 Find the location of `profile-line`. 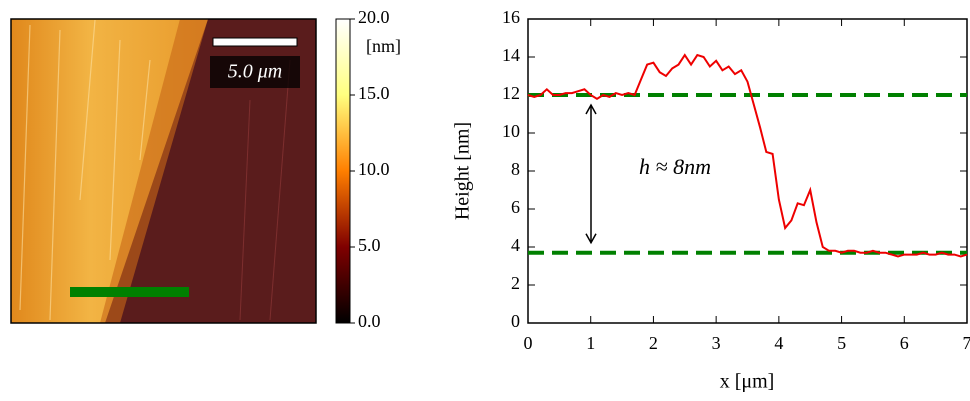

profile-line is located at coordinates (129, 292).